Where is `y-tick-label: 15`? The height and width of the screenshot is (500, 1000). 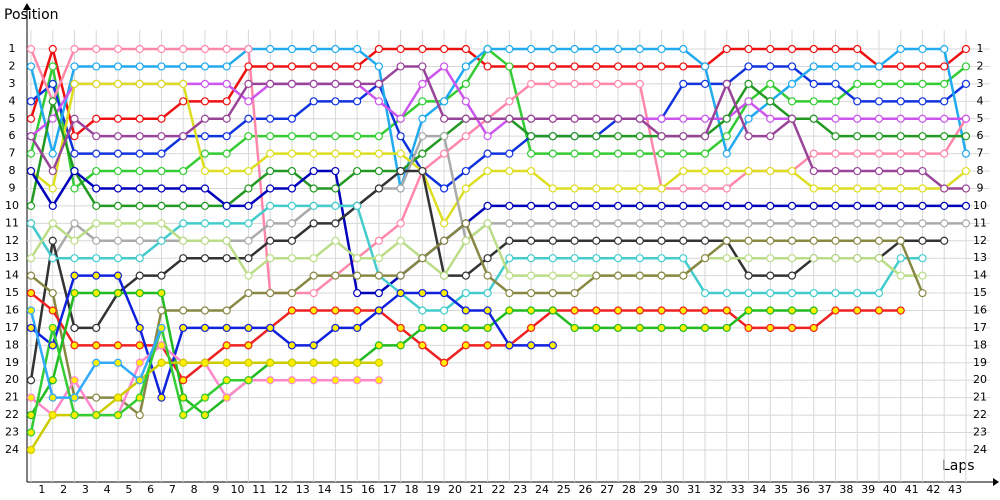 y-tick-label: 15 is located at coordinates (12, 292).